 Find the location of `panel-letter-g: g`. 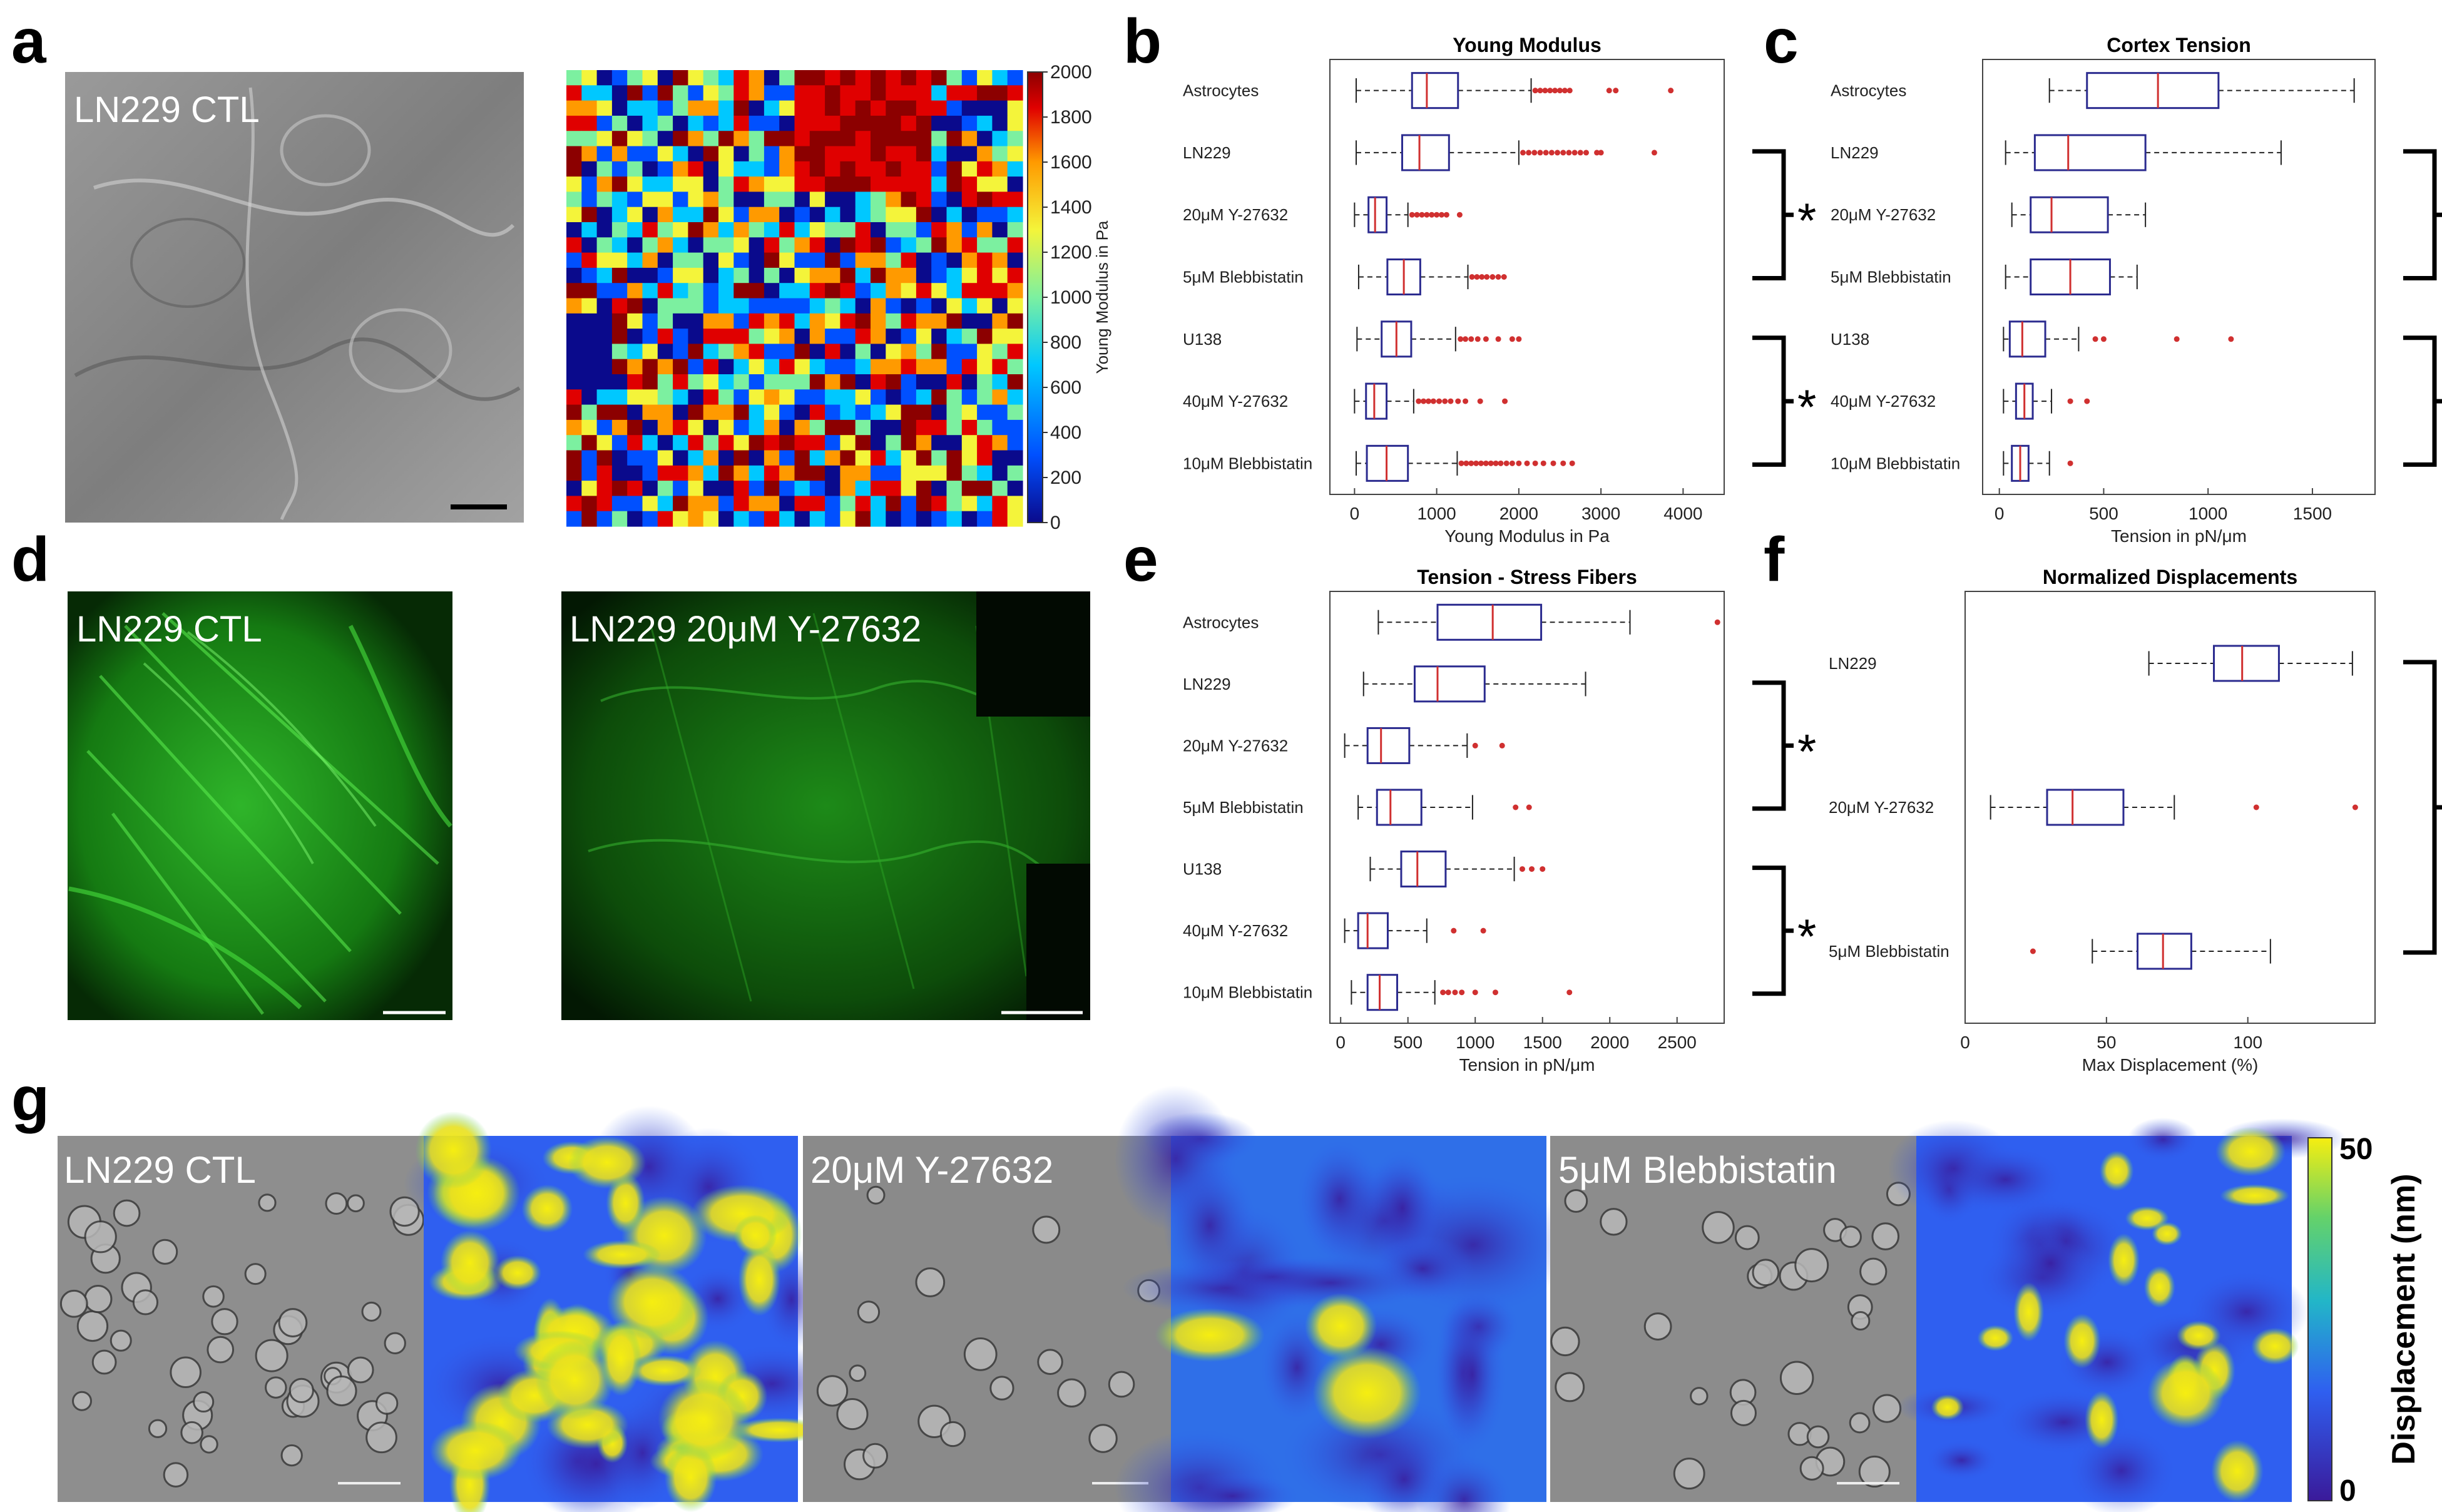

panel-letter-g: g is located at coordinates (30, 1099).